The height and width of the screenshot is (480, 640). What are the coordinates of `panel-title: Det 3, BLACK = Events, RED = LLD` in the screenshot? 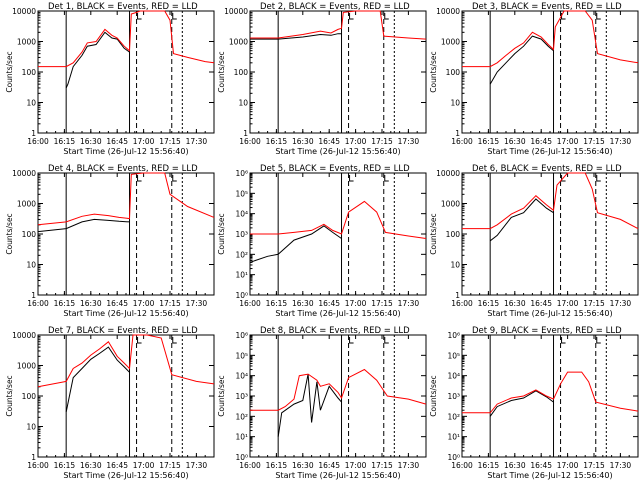 It's located at (547, 7).